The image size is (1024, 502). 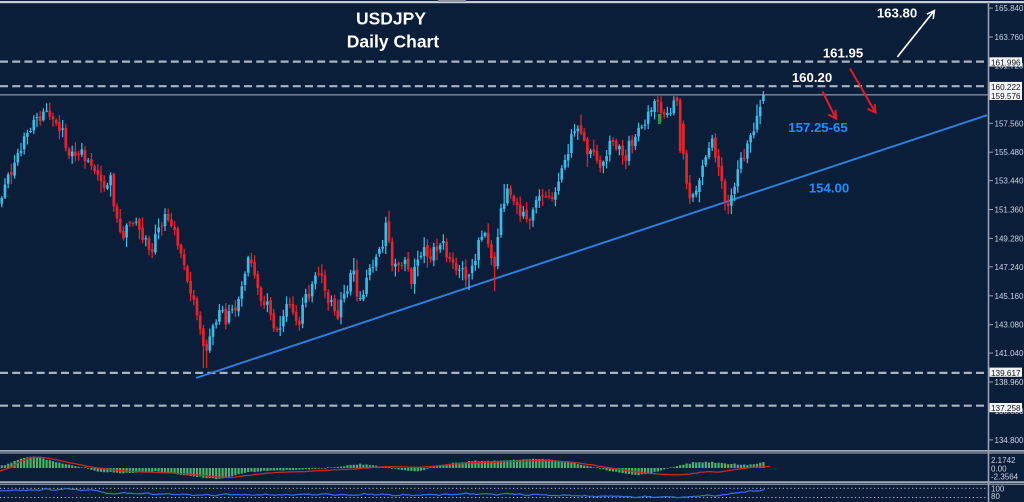 I want to click on svg-text: 147.240, so click(x=1009, y=267).